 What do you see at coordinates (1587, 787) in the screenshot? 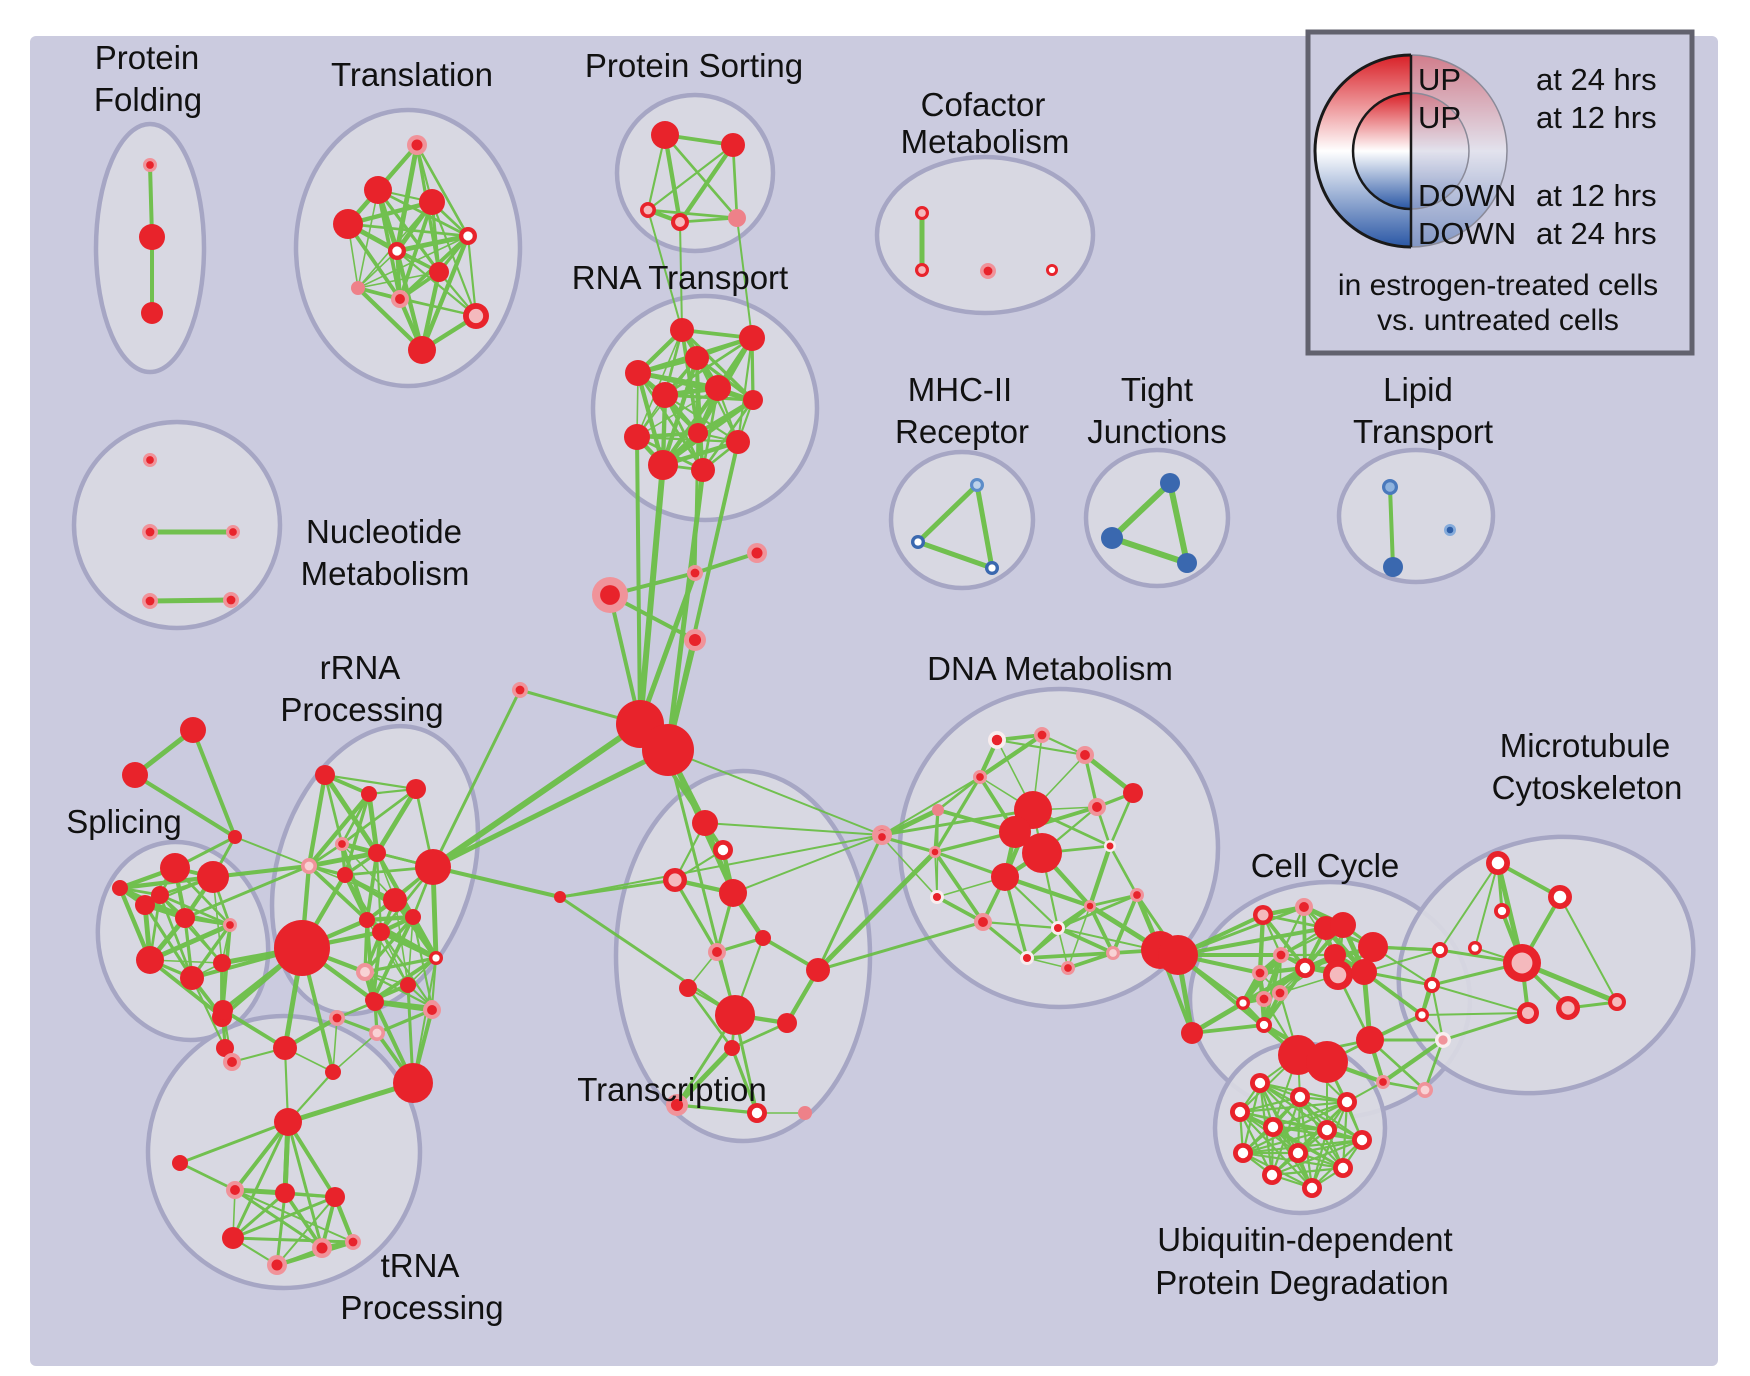
I see `cluster-label-mt: Cytoskeleton` at bounding box center [1587, 787].